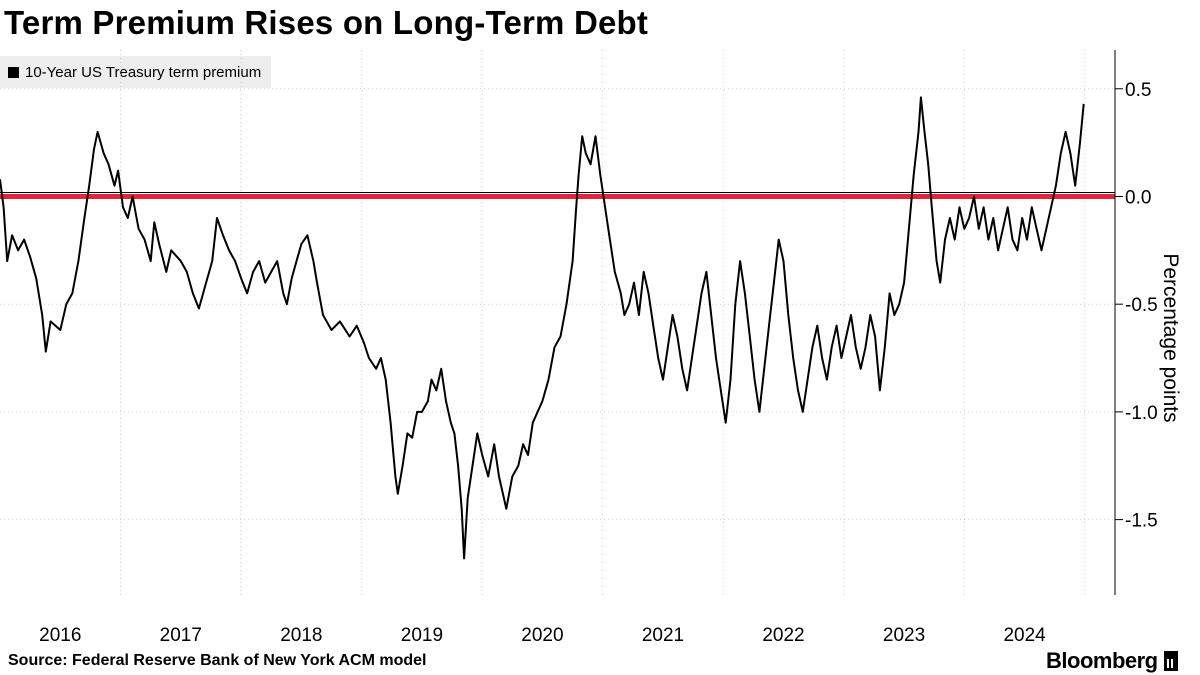 The image size is (1200, 675). I want to click on x-tick-label-2022: 2022, so click(783, 635).